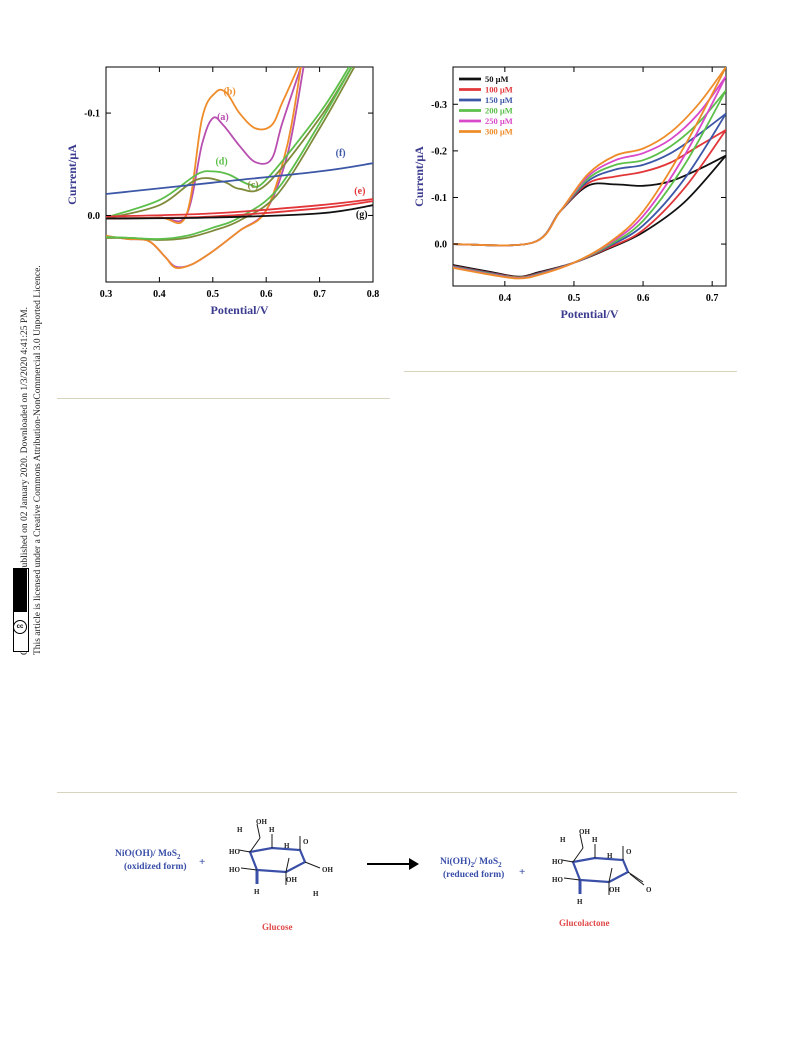 This screenshot has height=1039, width=793. I want to click on glucose-structure, so click(279, 854).